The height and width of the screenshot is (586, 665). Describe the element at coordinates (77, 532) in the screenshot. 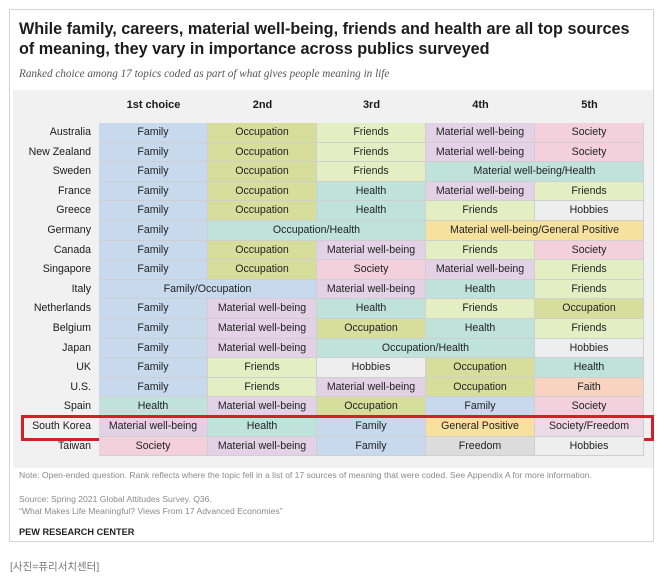

I see `brand-logo: PEW RESEARCH CENTER` at that location.